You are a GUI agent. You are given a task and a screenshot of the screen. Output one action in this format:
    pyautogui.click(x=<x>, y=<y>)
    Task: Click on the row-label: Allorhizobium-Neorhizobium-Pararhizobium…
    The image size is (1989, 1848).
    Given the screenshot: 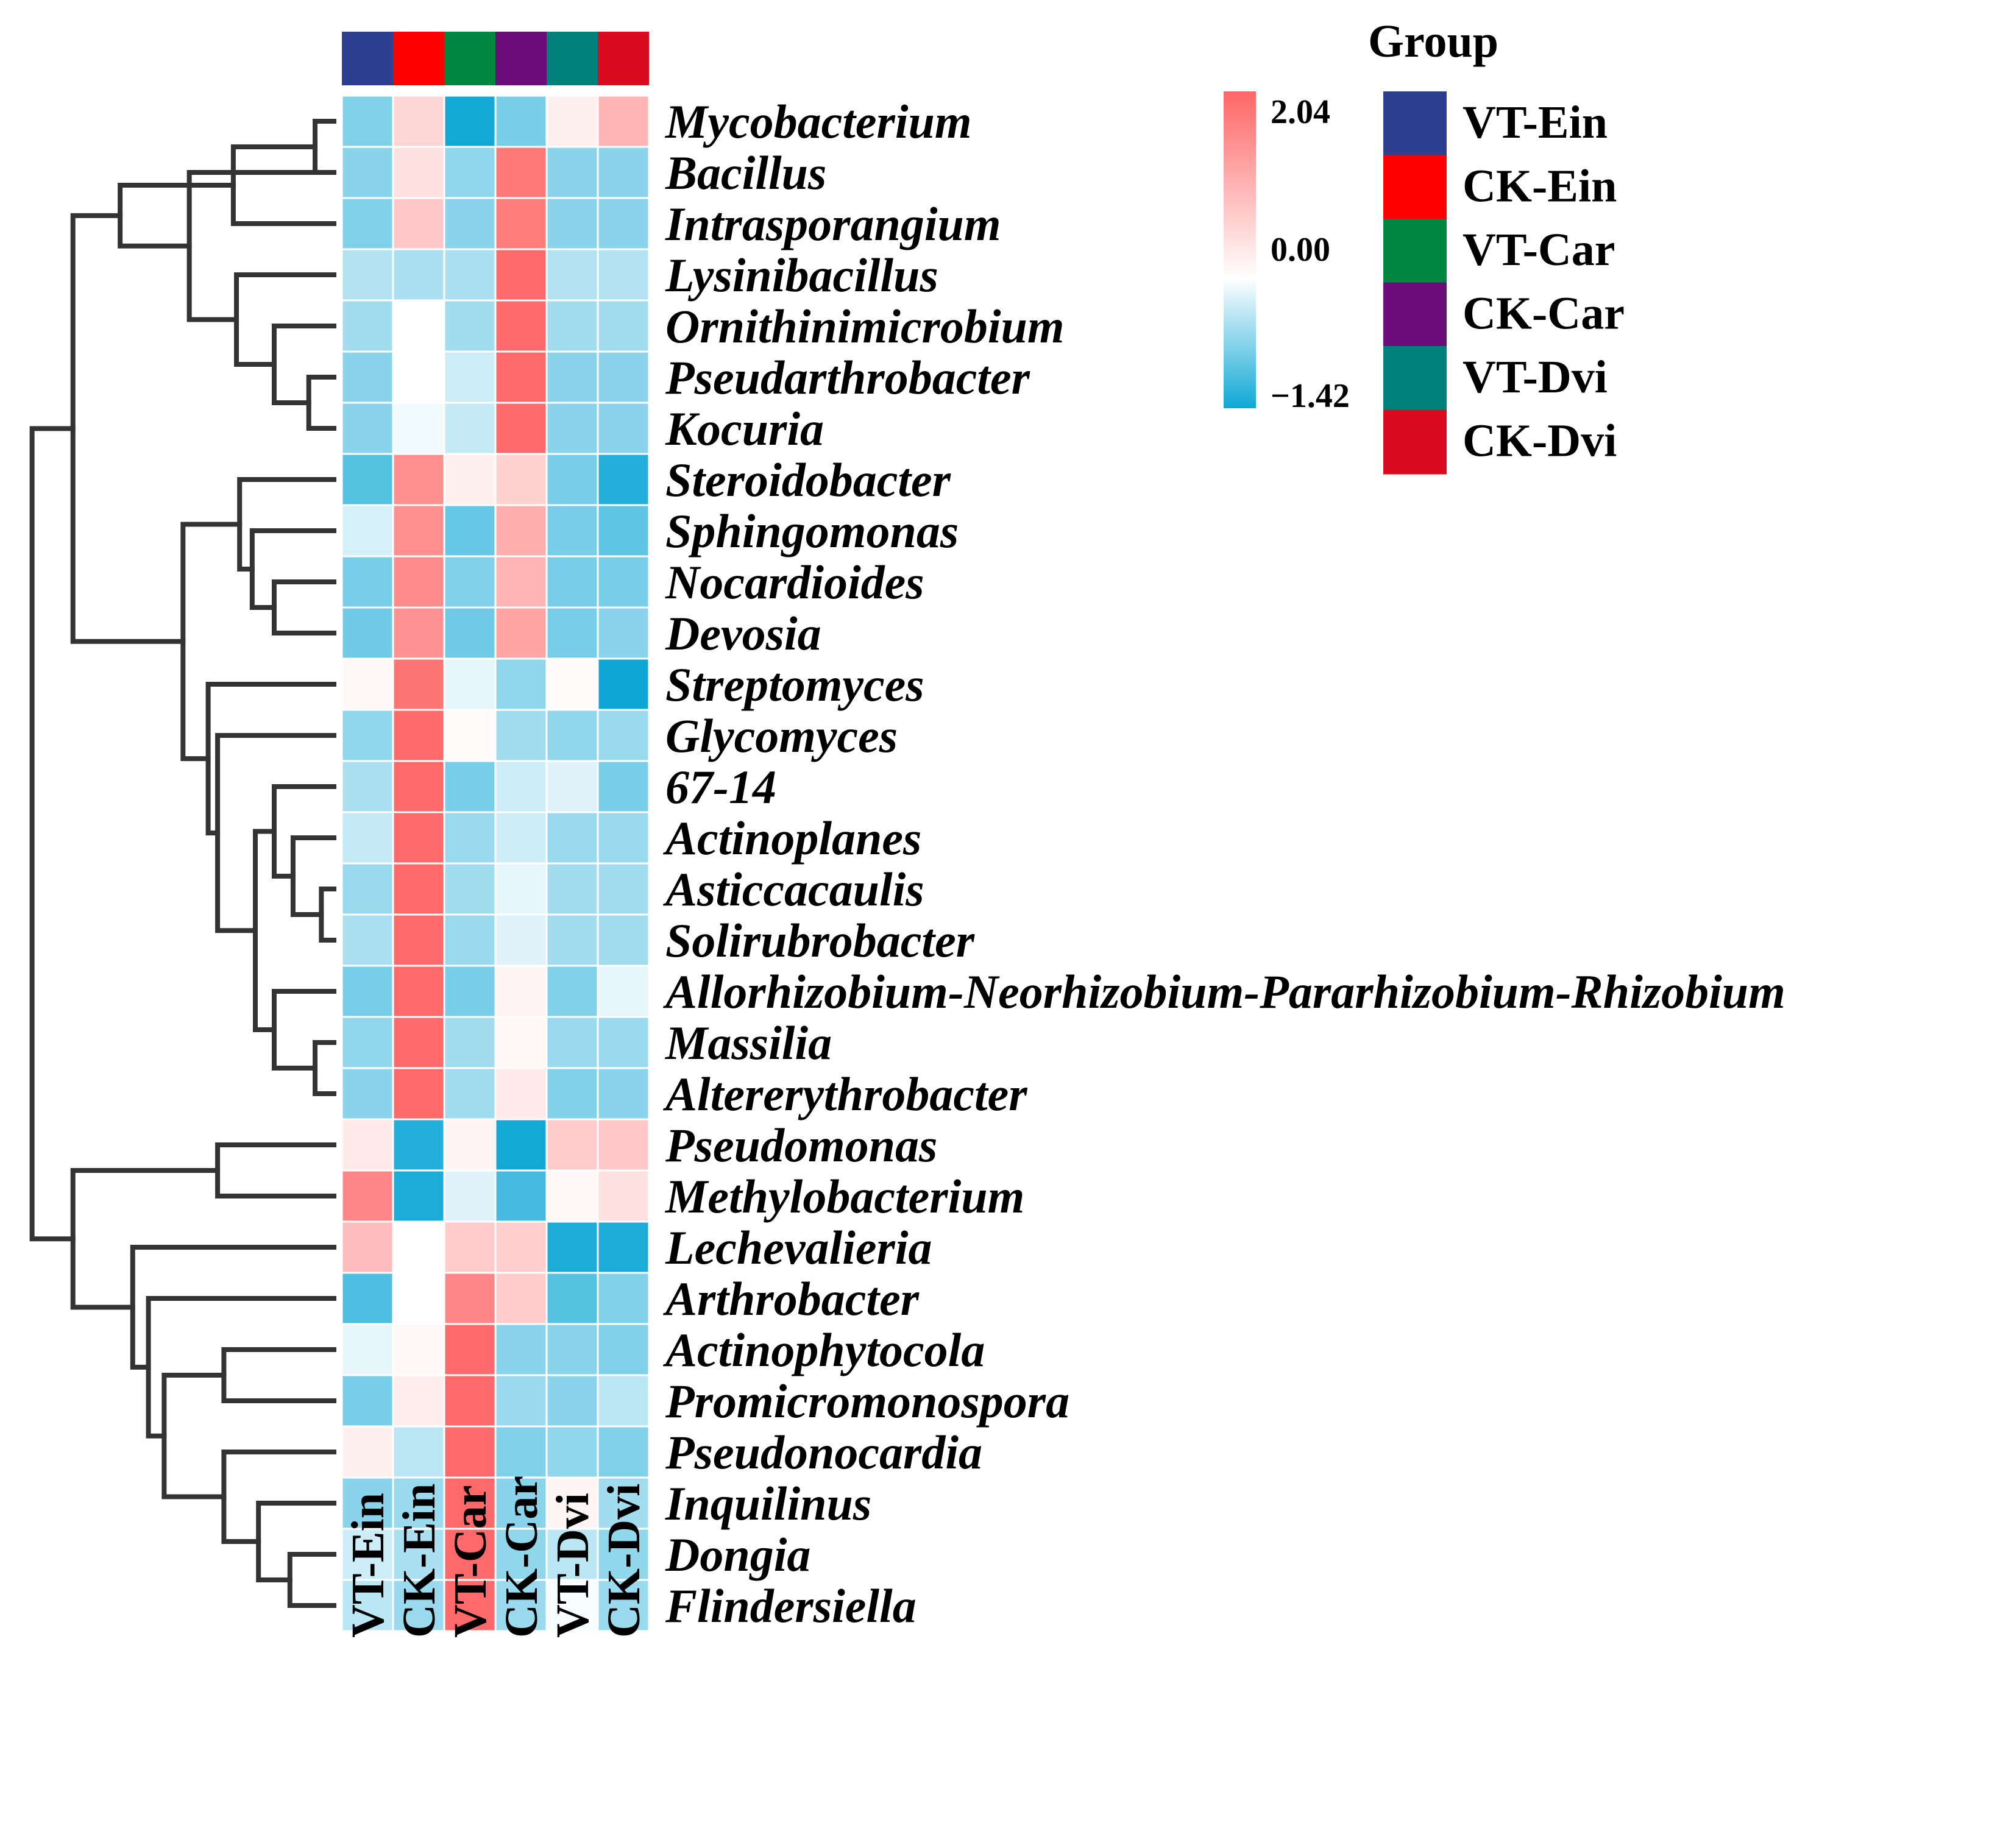 What is the action you would take?
    pyautogui.click(x=1223, y=991)
    